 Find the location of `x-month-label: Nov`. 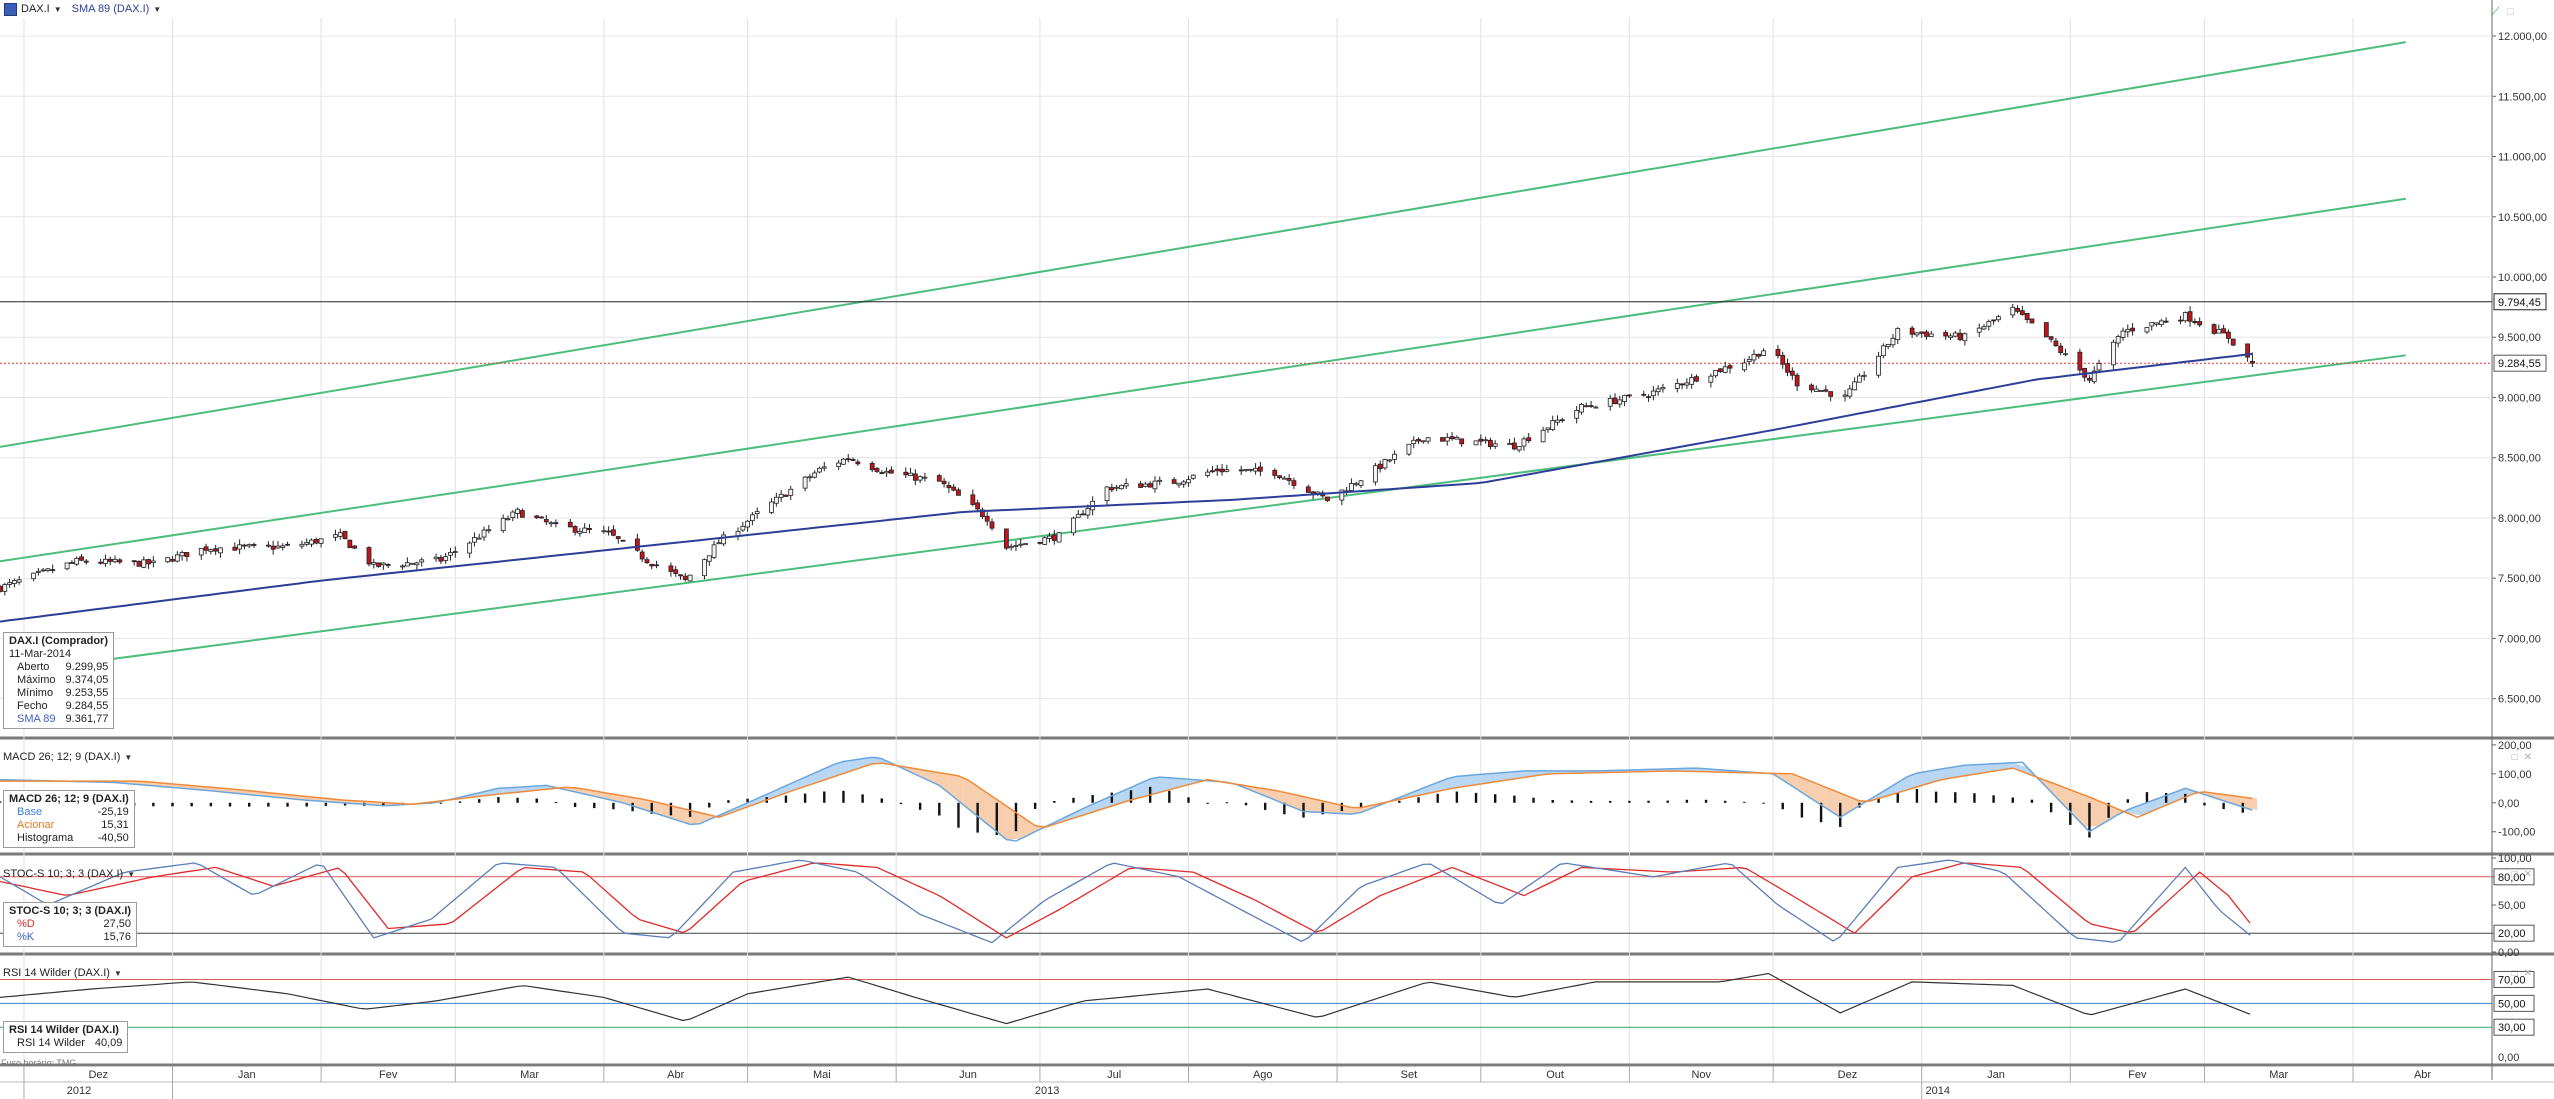

x-month-label: Nov is located at coordinates (1701, 1075).